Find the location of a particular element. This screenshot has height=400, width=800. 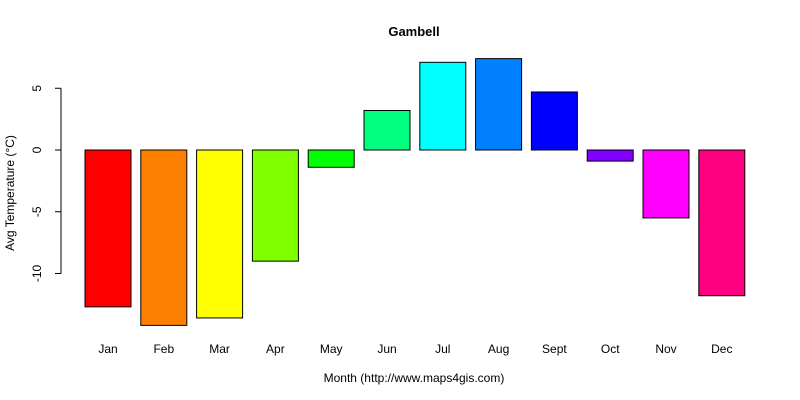

chart-title: Gambell is located at coordinates (413, 31).